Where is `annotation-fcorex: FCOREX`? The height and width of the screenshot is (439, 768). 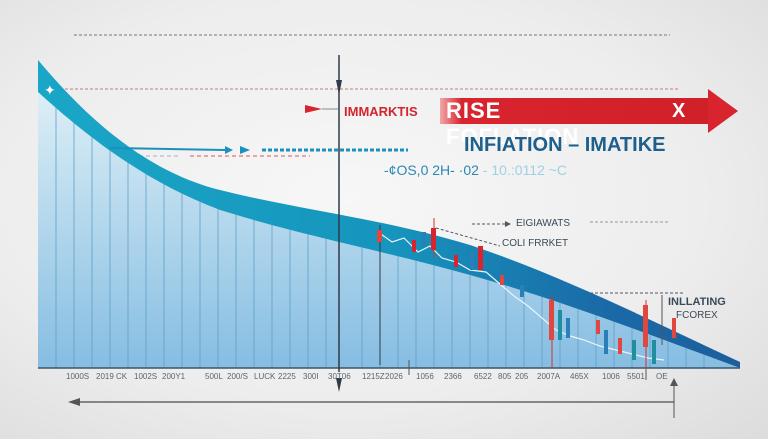
annotation-fcorex: FCOREX is located at coordinates (697, 315).